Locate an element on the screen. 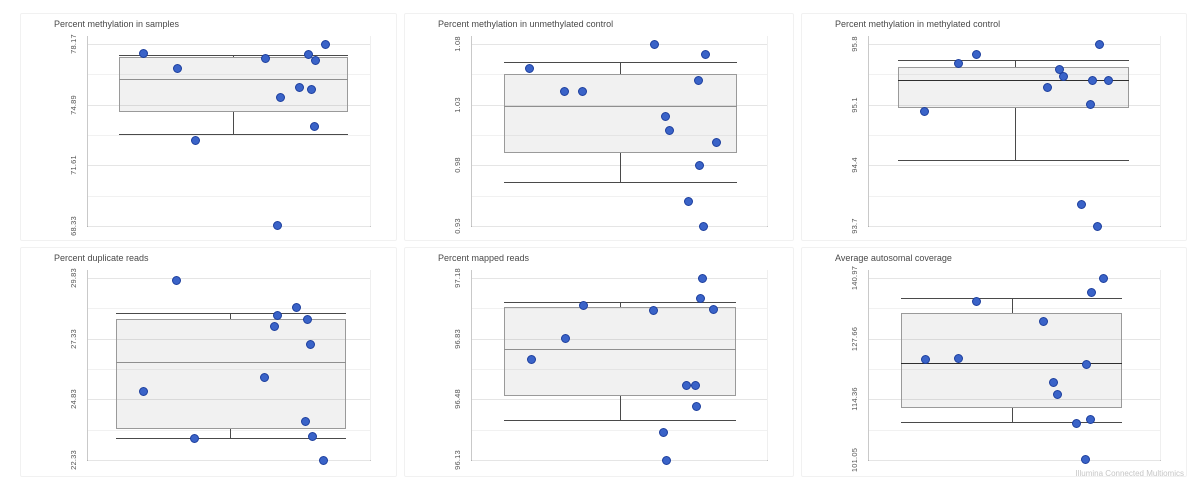 The image size is (1200, 504). chart-title: Percent methylation in samples is located at coordinates (117, 24).